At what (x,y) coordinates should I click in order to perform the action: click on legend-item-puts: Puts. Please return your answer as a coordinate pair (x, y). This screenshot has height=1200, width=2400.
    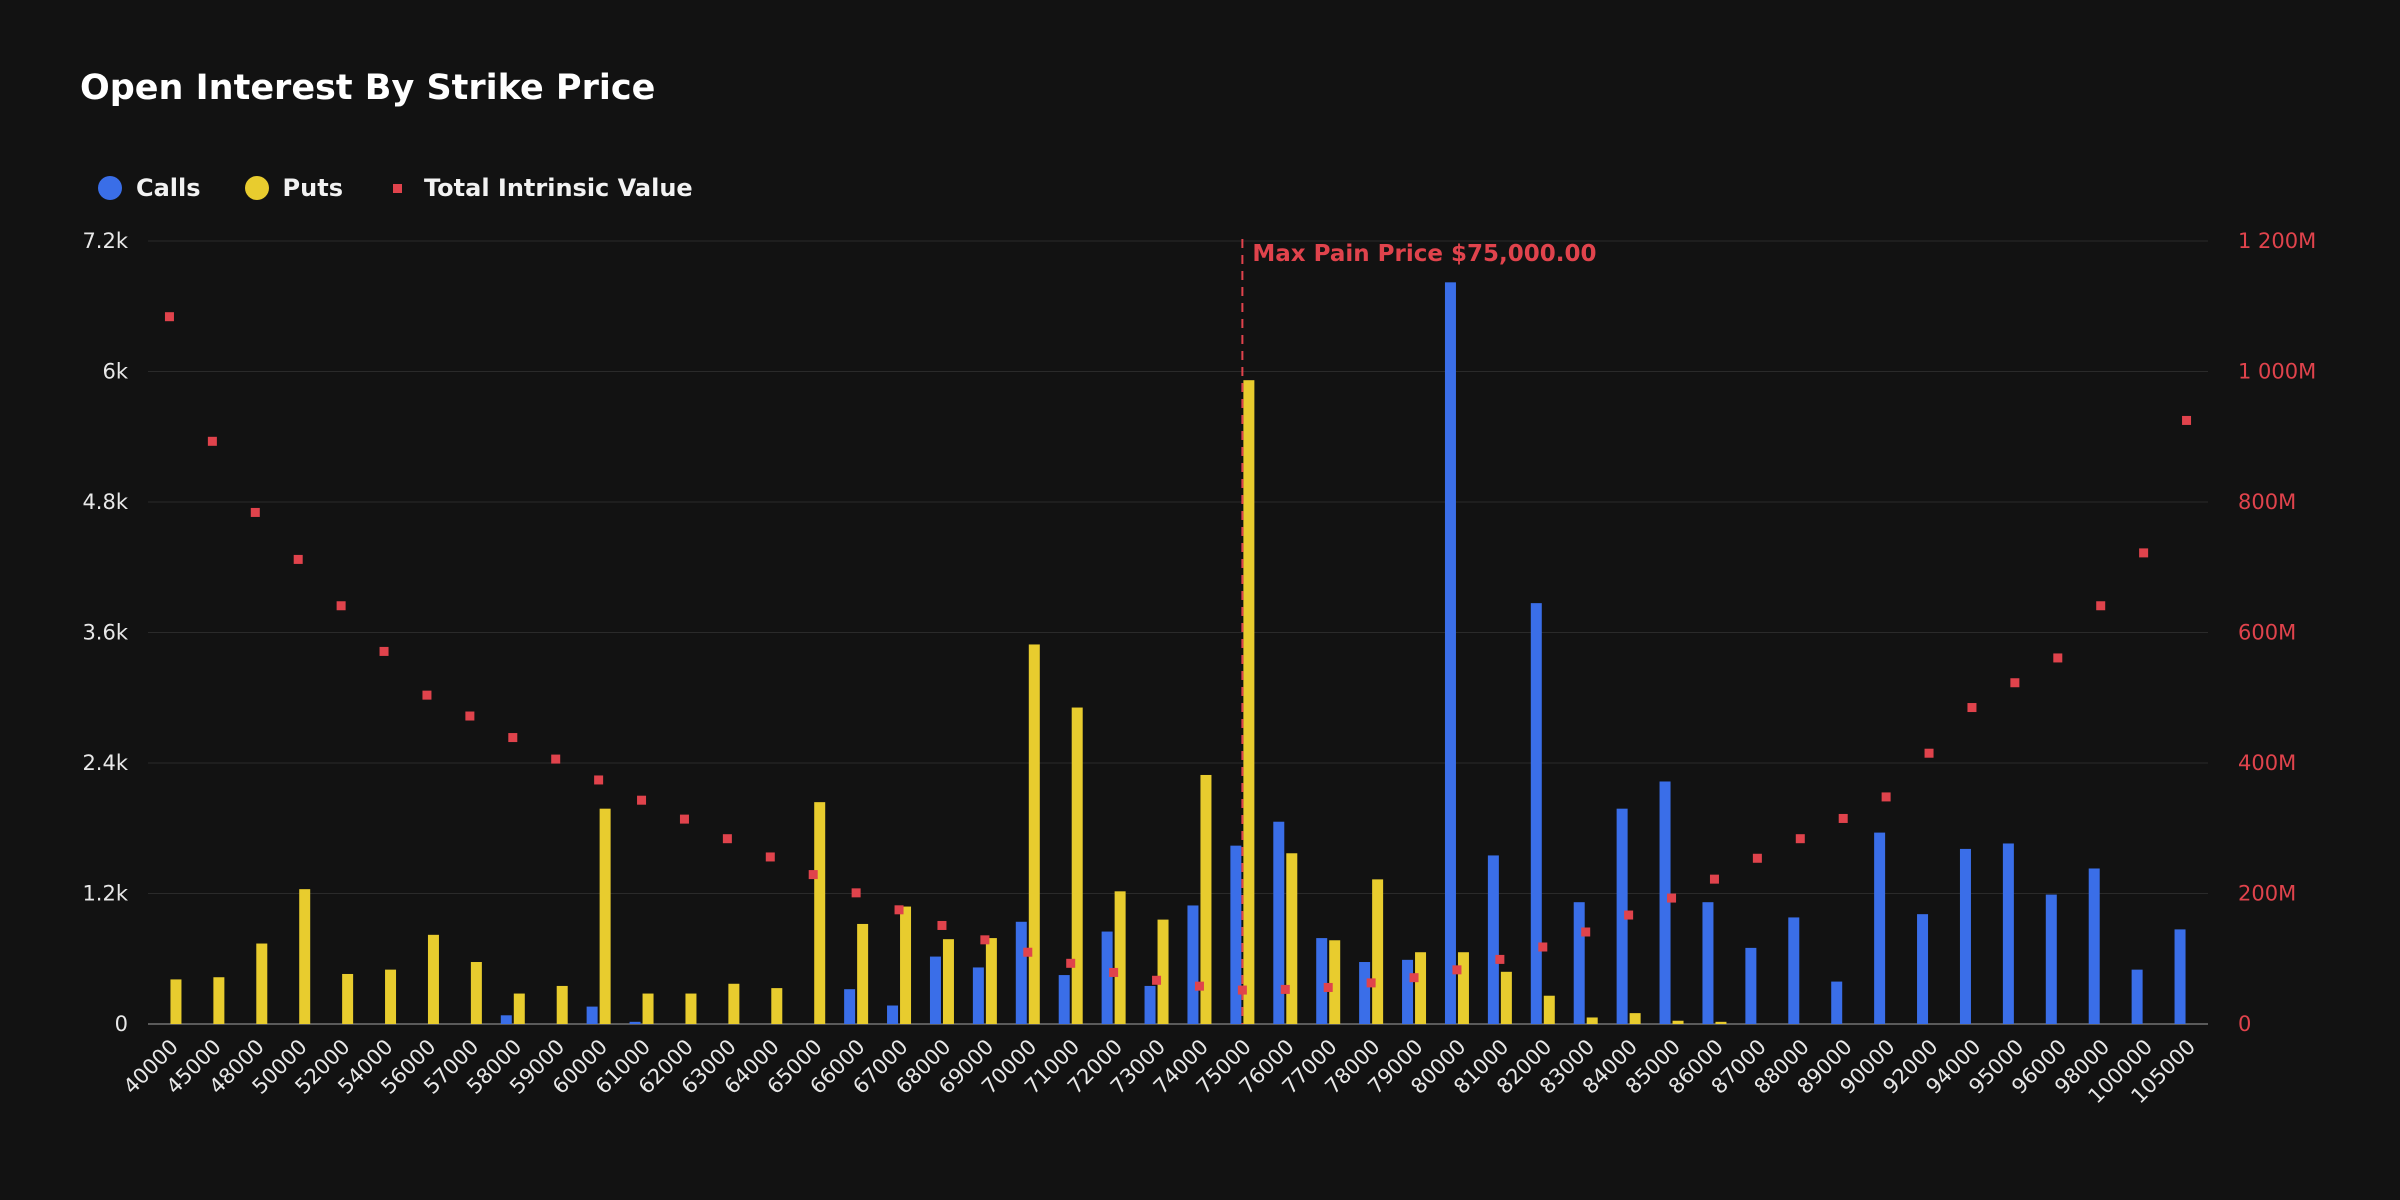
    Looking at the image, I should click on (293, 188).